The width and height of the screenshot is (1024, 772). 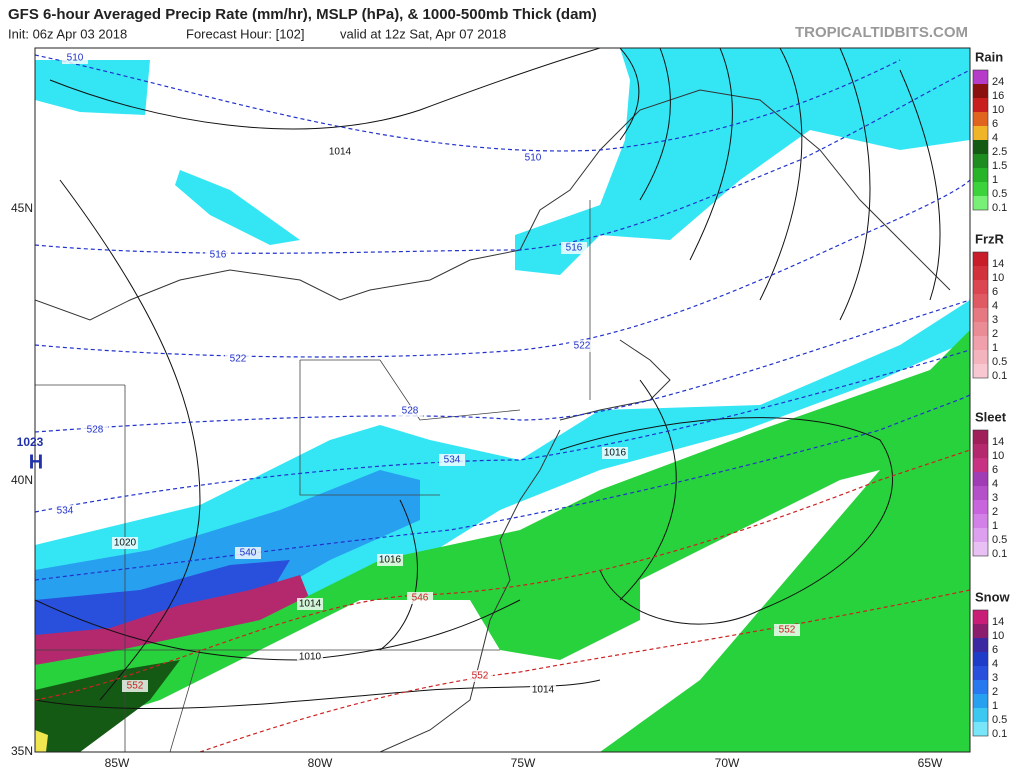 What do you see at coordinates (22, 751) in the screenshot?
I see `lat-label: 35N` at bounding box center [22, 751].